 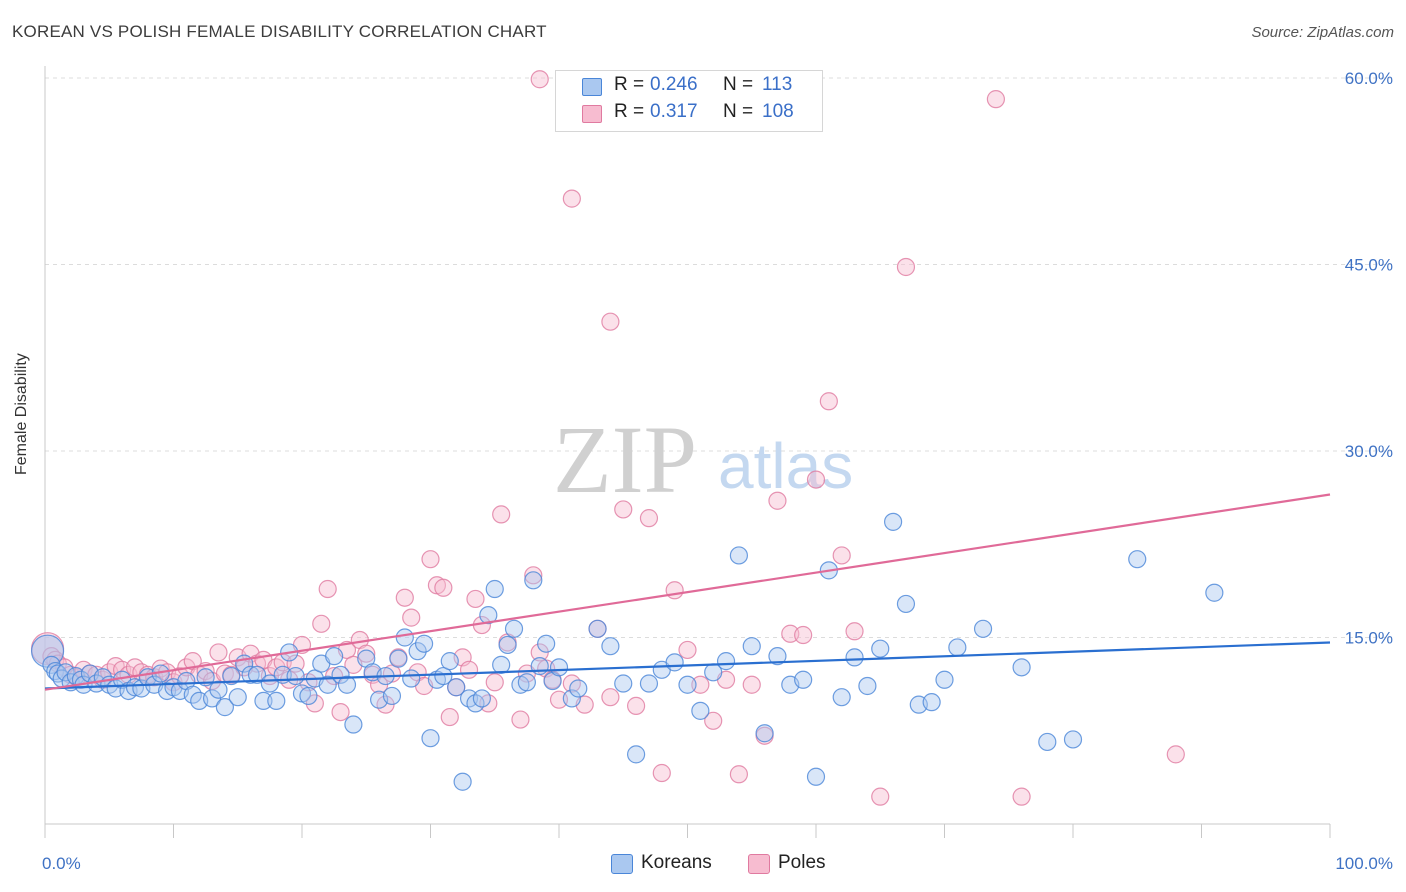 I want to click on r-label: R =, so click(x=629, y=111).